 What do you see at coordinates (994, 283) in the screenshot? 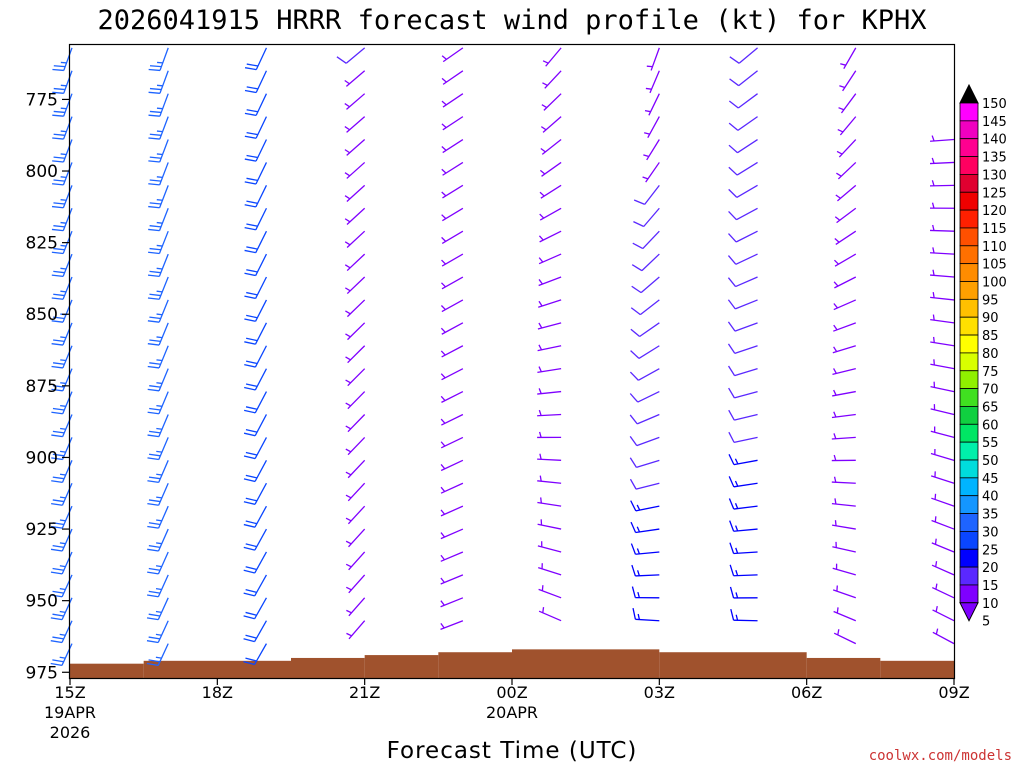
I see `colorbar-label: 100` at bounding box center [994, 283].